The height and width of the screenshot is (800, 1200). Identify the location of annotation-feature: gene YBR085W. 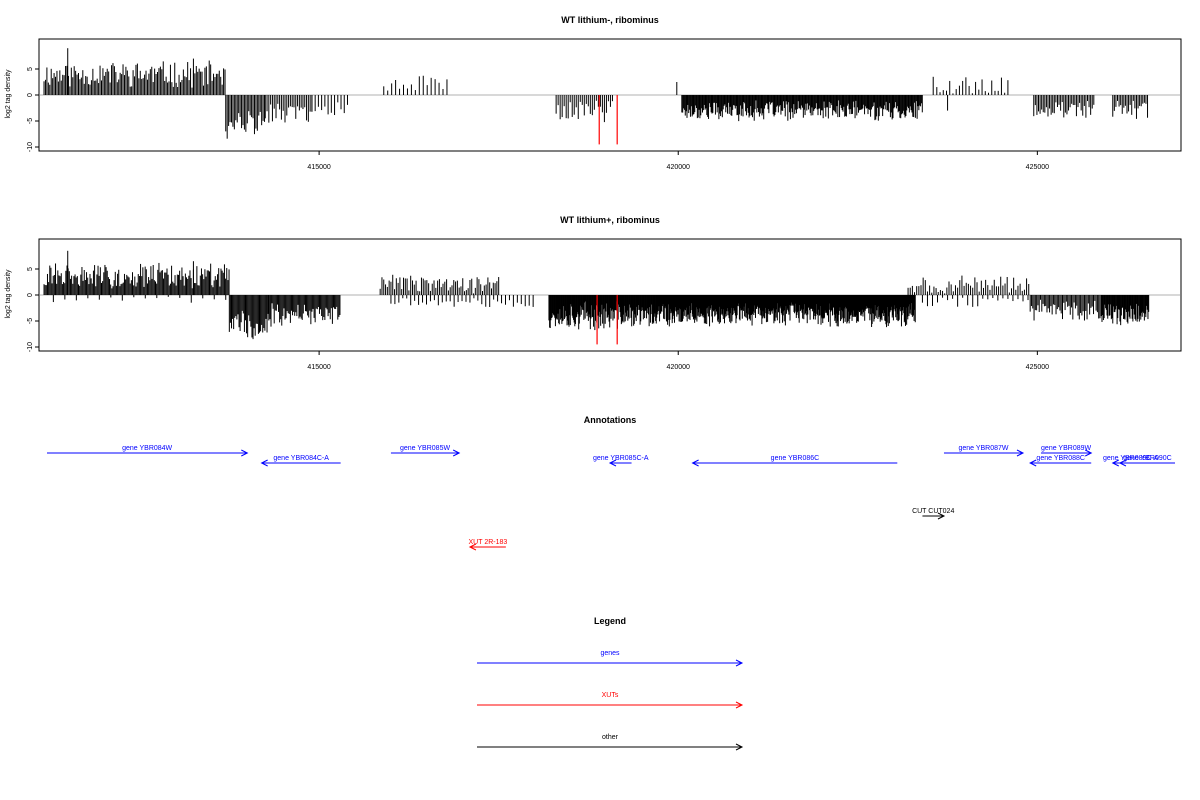
(425, 451).